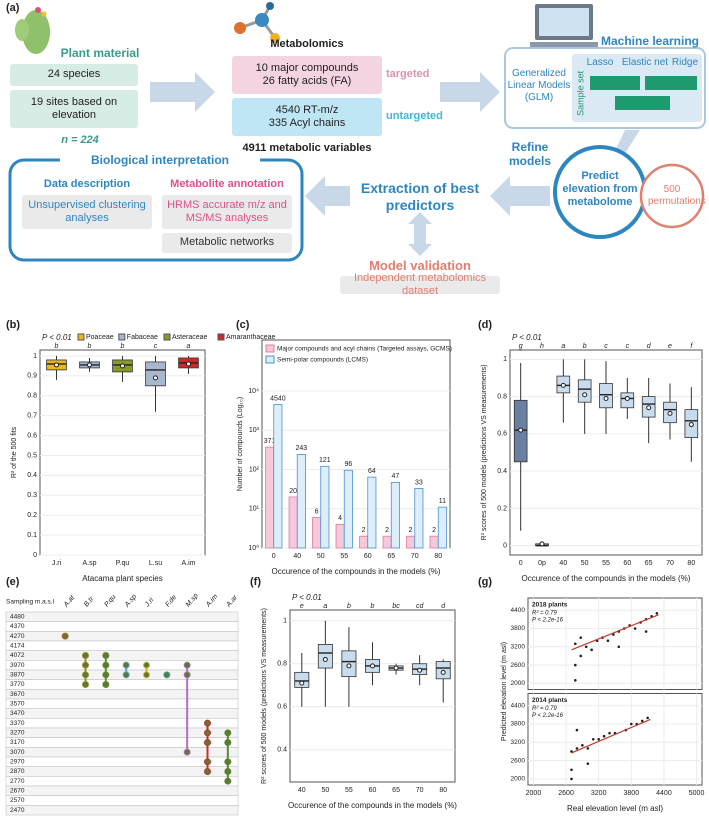 The image size is (709, 822). I want to click on x-tick-label: 50, so click(325, 790).